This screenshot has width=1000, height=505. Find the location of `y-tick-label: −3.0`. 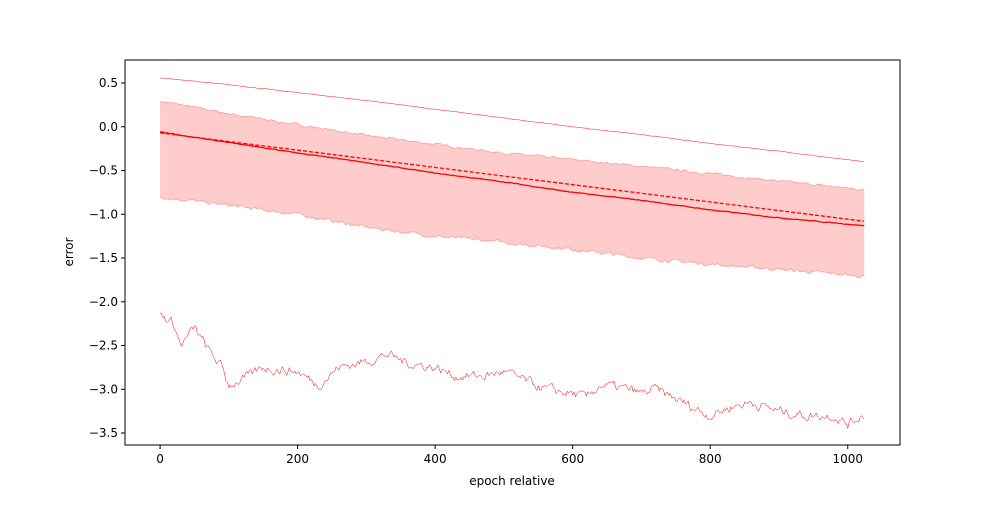

y-tick-label: −3.0 is located at coordinates (103, 389).